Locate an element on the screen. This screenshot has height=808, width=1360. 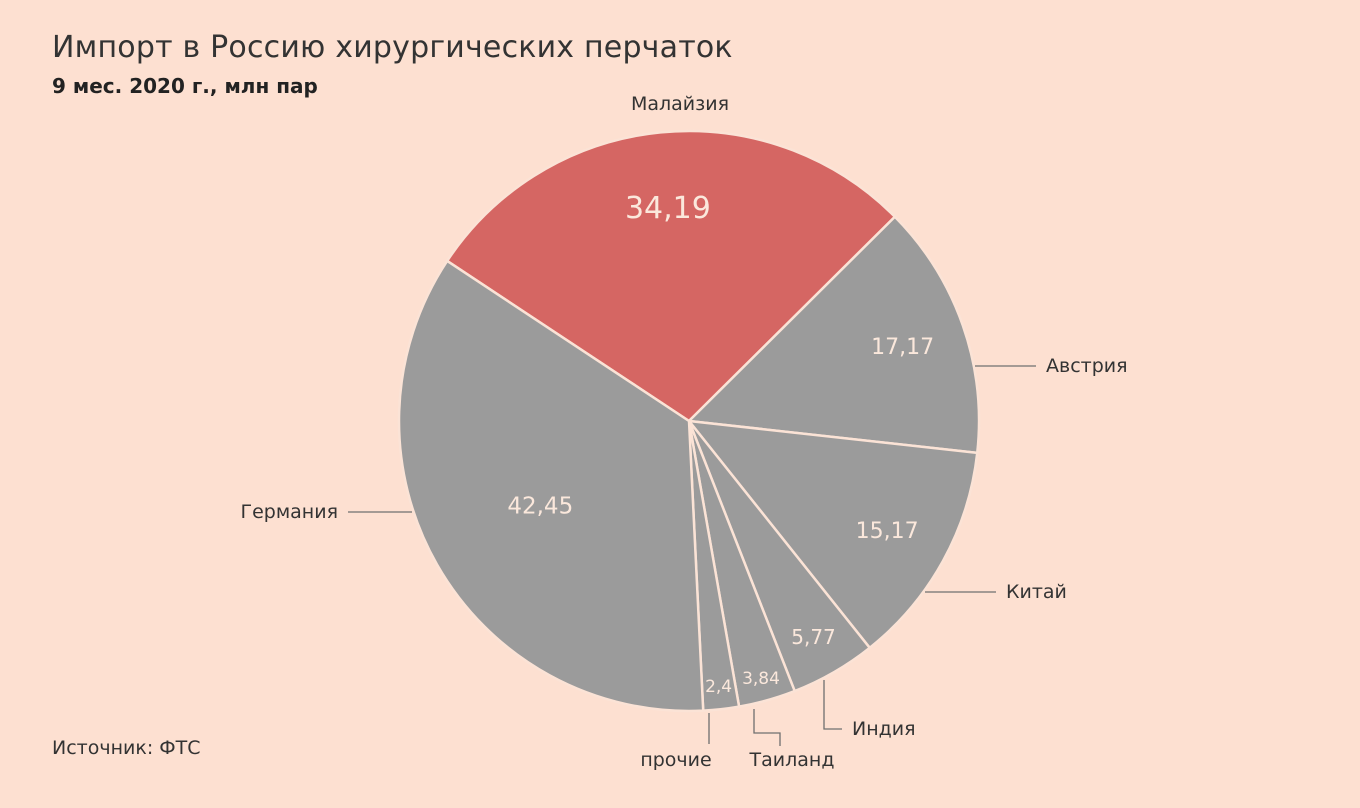
category-label: Китай is located at coordinates (1036, 592).